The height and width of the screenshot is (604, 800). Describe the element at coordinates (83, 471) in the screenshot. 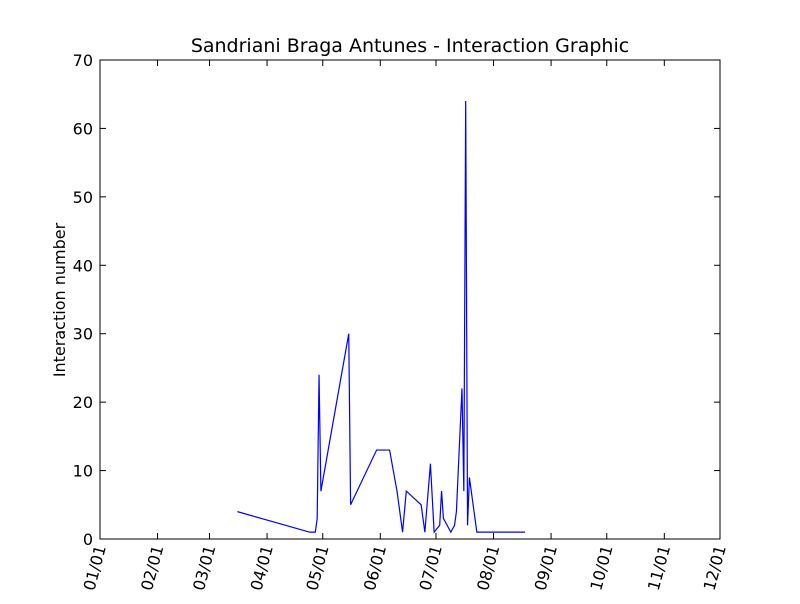

I see `y-tick-label: 10` at that location.